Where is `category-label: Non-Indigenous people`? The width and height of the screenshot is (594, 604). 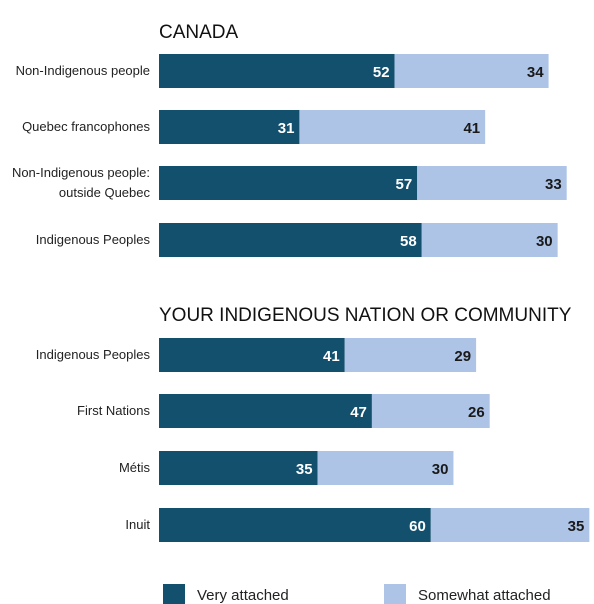
category-label: Non-Indigenous people is located at coordinates (83, 70).